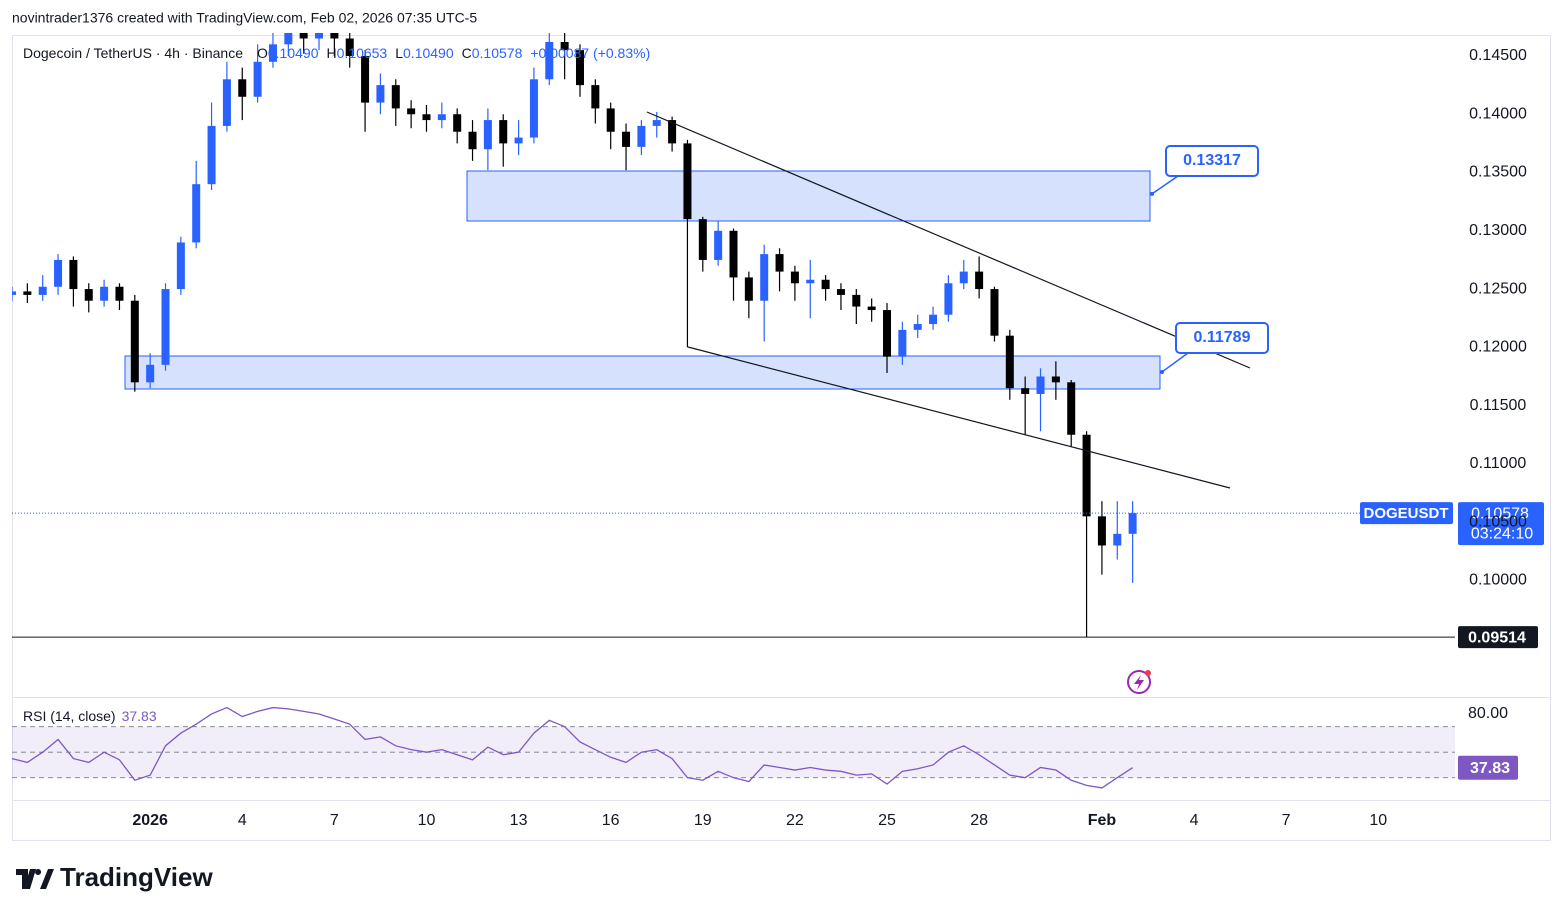 The image size is (1564, 916). Describe the element at coordinates (611, 820) in the screenshot. I see `x-tick-label: 16` at that location.